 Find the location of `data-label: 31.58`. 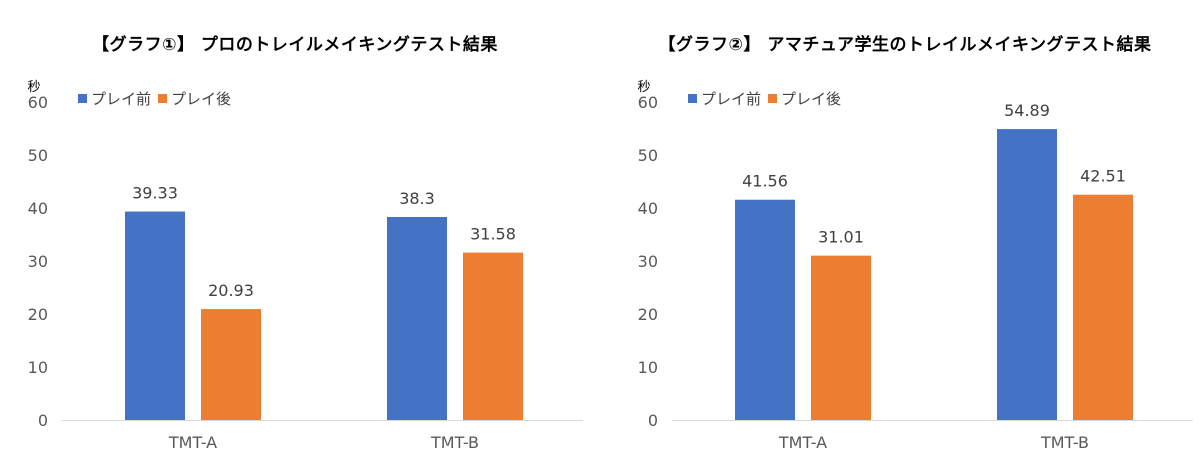

data-label: 31.58 is located at coordinates (493, 234).